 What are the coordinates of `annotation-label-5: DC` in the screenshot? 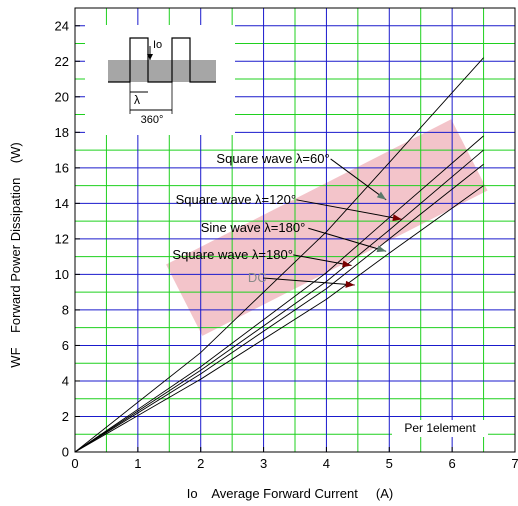 It's located at (257, 277).